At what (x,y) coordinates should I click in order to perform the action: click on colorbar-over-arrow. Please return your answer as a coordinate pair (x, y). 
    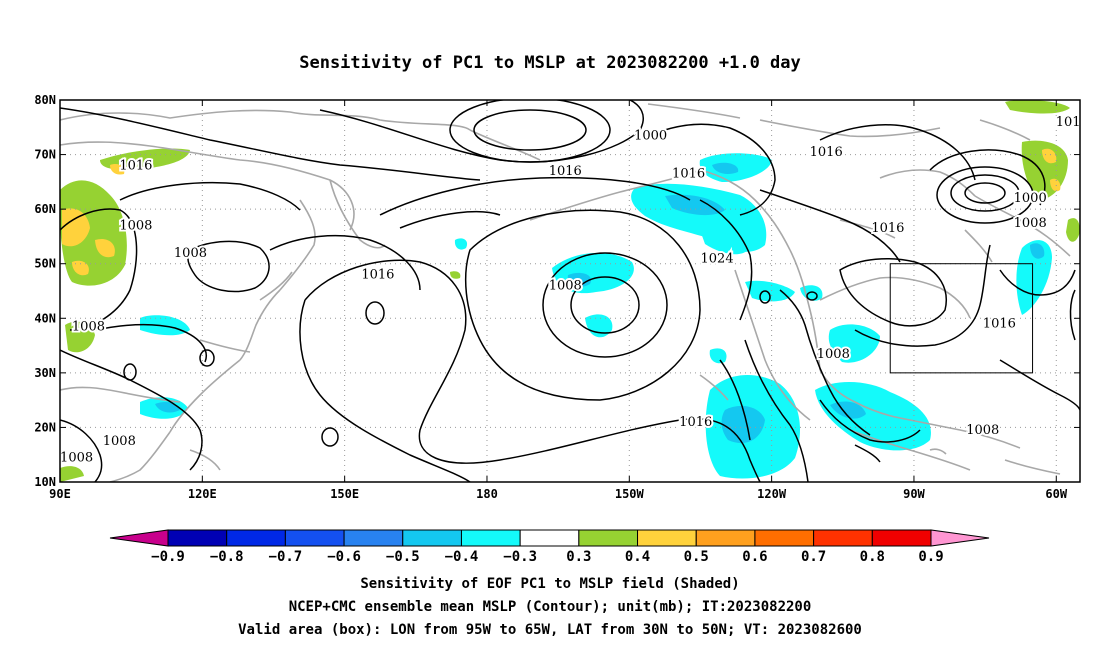
    Looking at the image, I should click on (960, 538).